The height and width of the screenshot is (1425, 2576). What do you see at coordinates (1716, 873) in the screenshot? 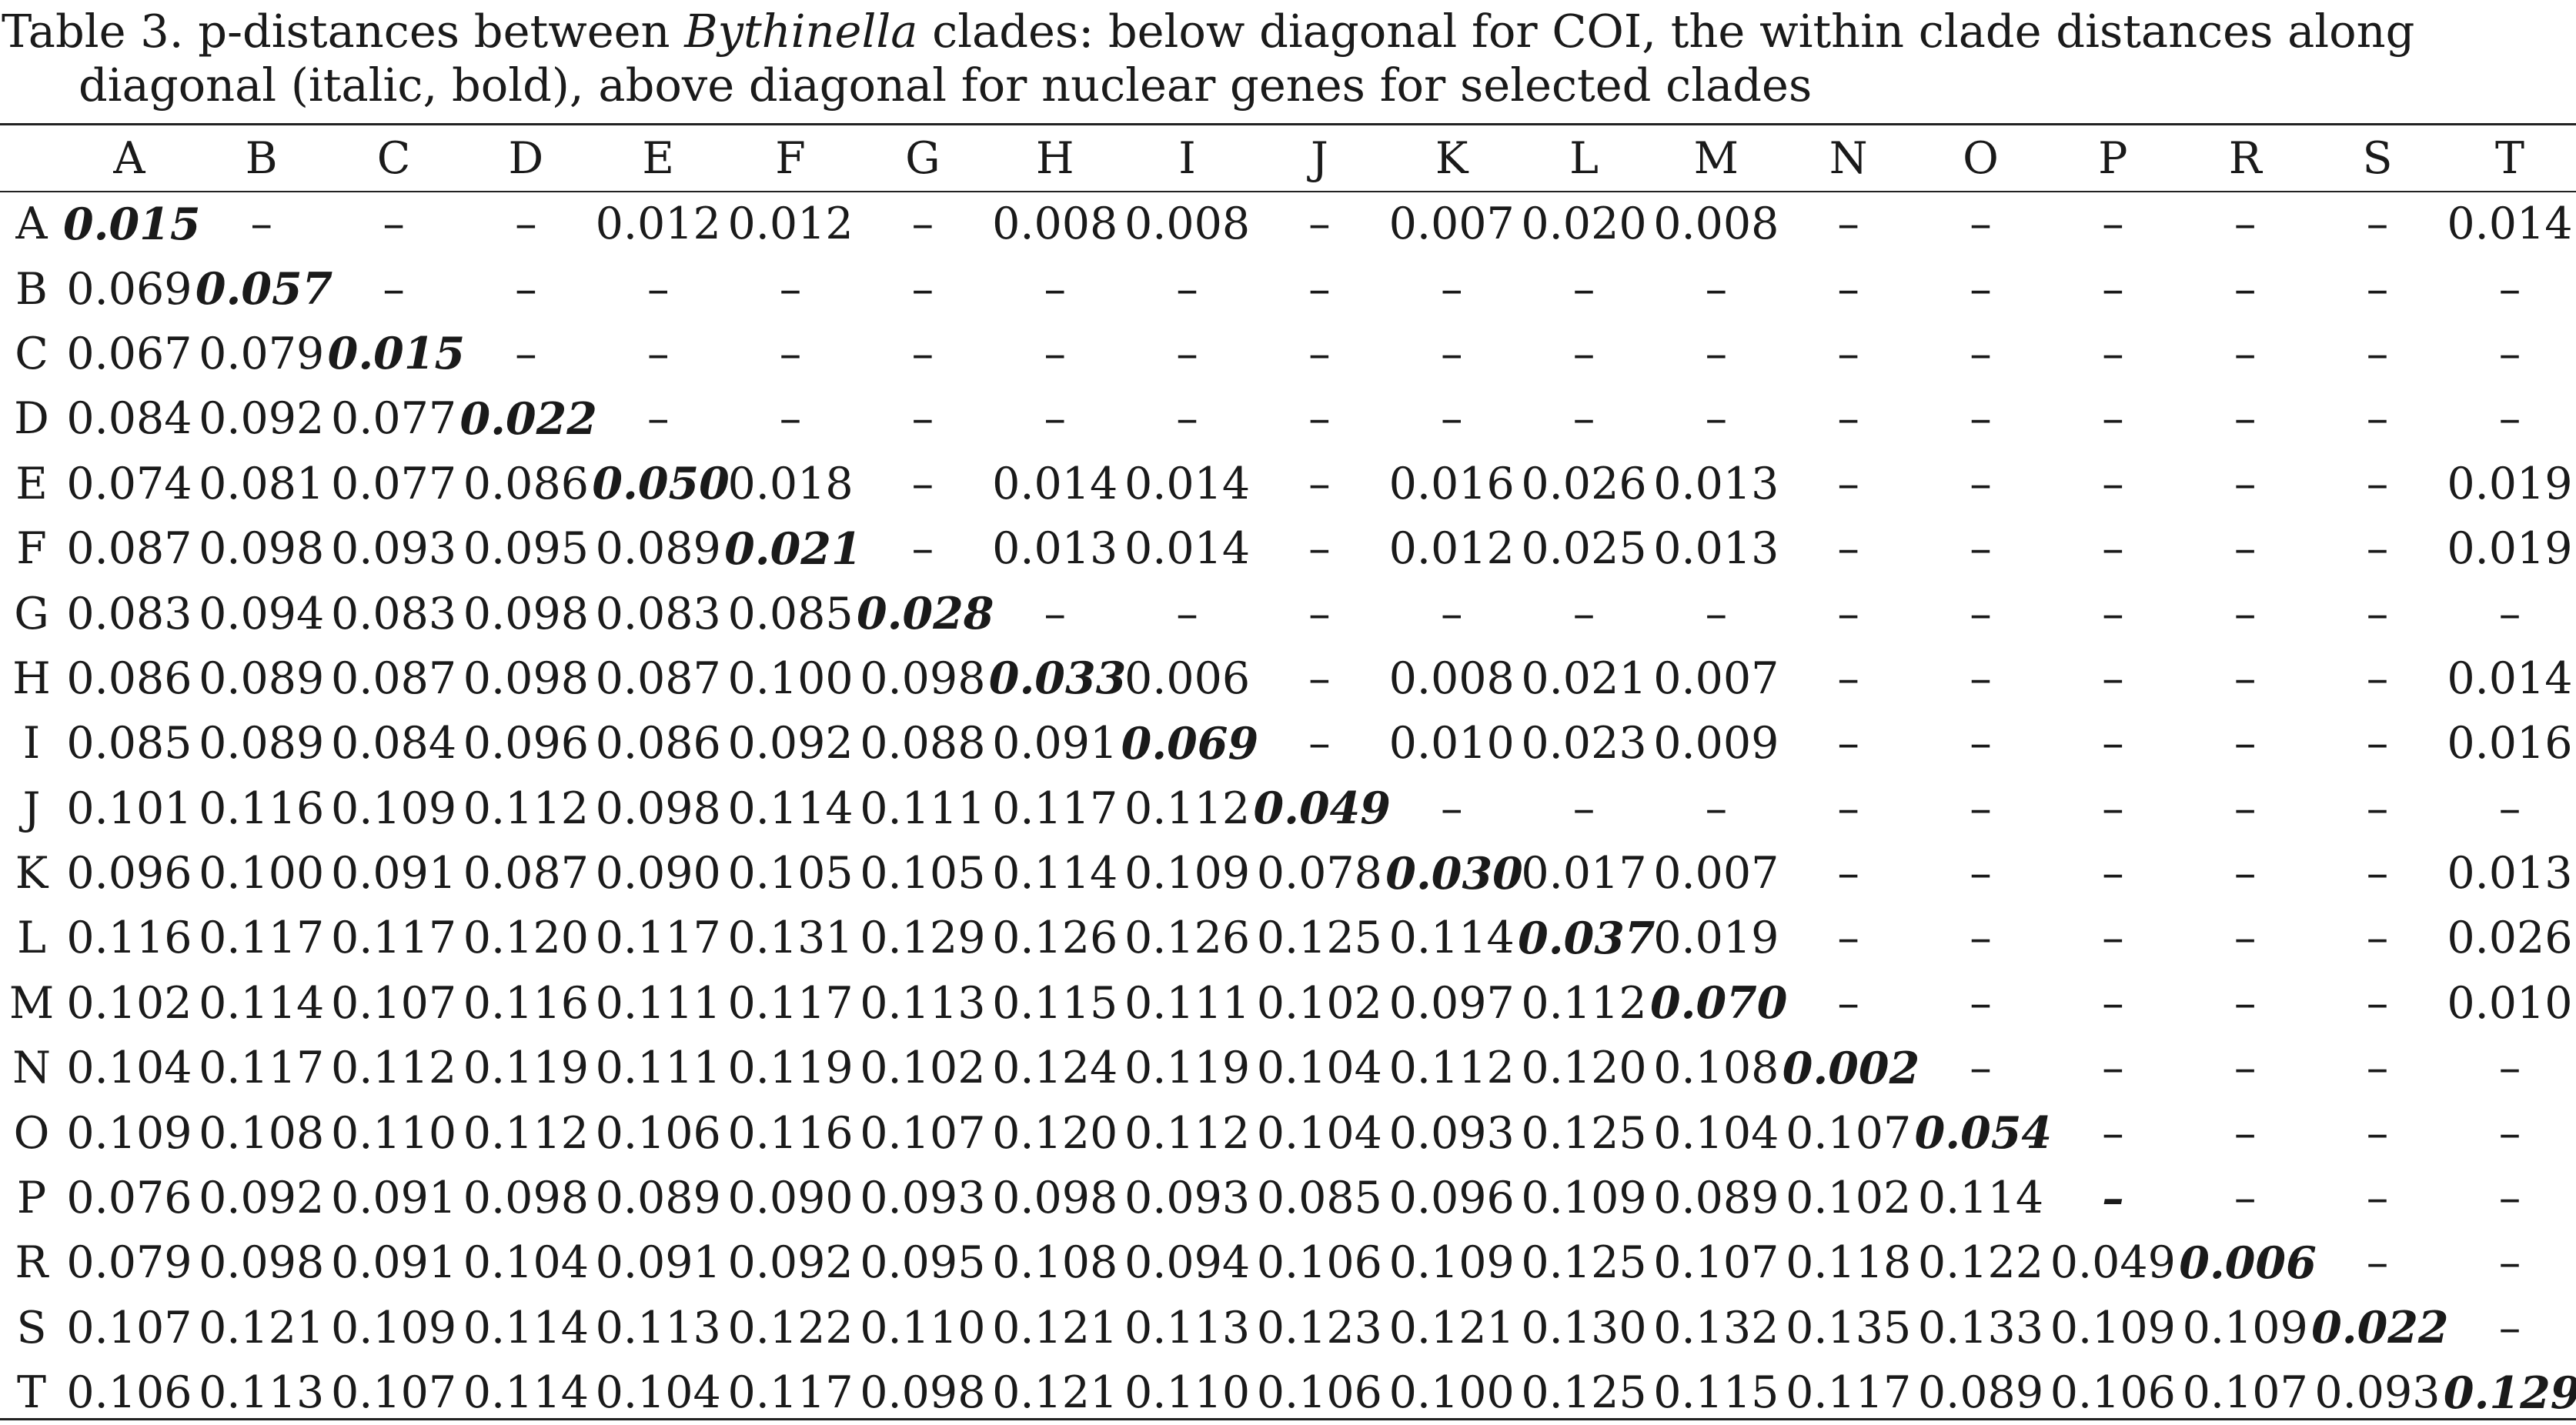
I see `table-cell: 0.007` at bounding box center [1716, 873].